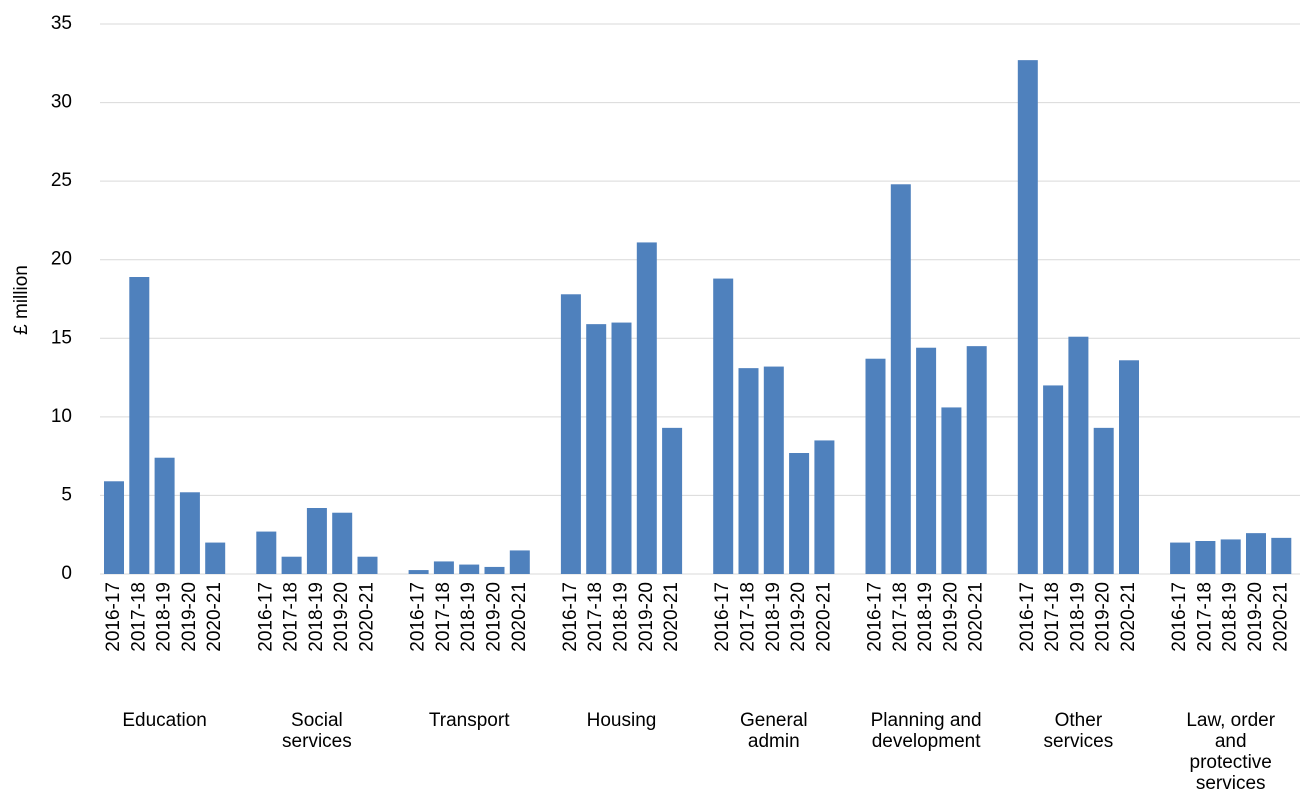 This screenshot has width=1300, height=800. Describe the element at coordinates (66, 573) in the screenshot. I see `y-tick-label: 0` at that location.